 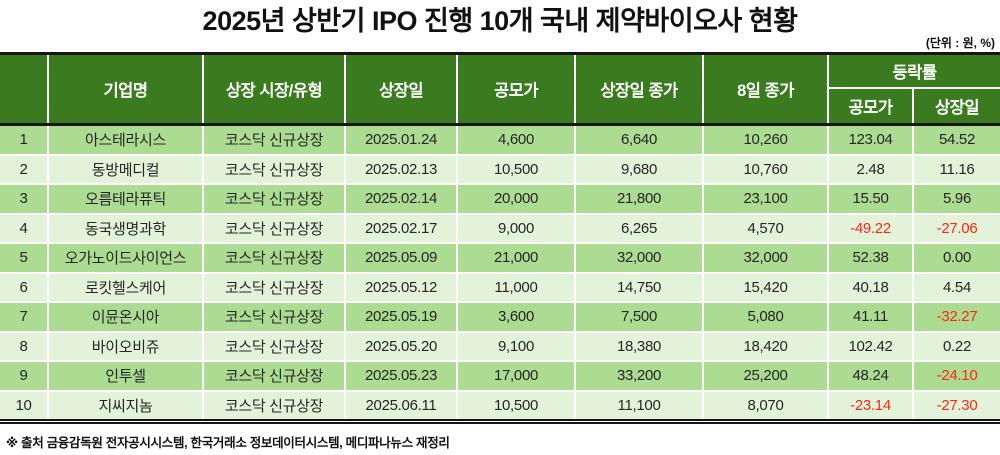 What do you see at coordinates (870, 317) in the screenshot?
I see `cell-change-vs-offer: 41.11` at bounding box center [870, 317].